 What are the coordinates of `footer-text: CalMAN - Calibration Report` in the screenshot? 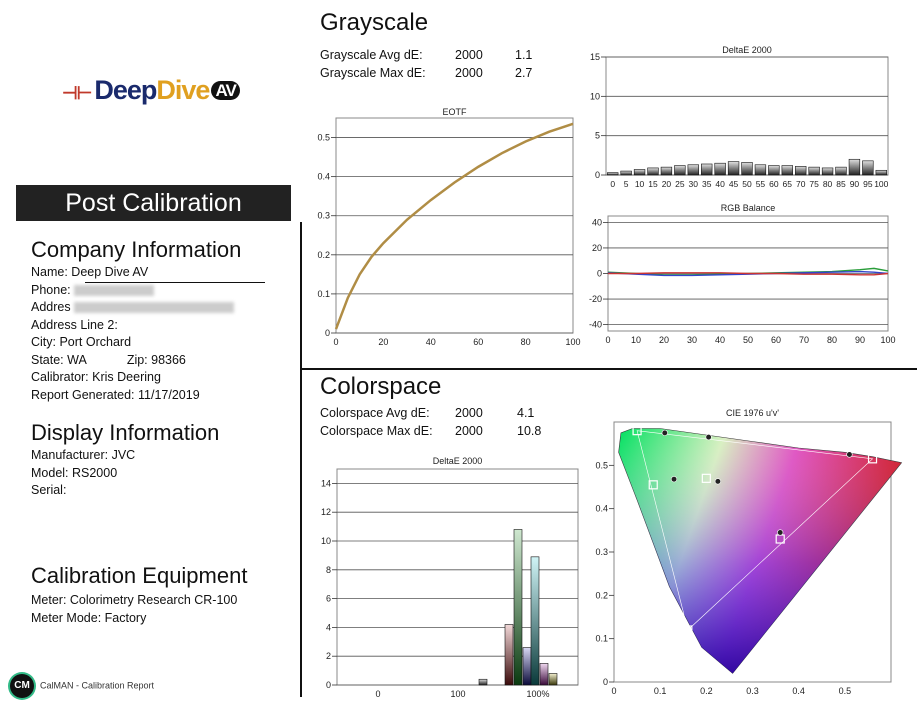 It's located at (97, 685).